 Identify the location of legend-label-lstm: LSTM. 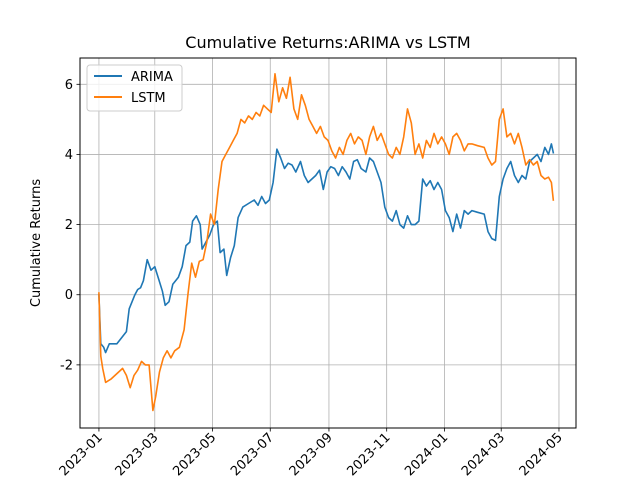
(148, 98).